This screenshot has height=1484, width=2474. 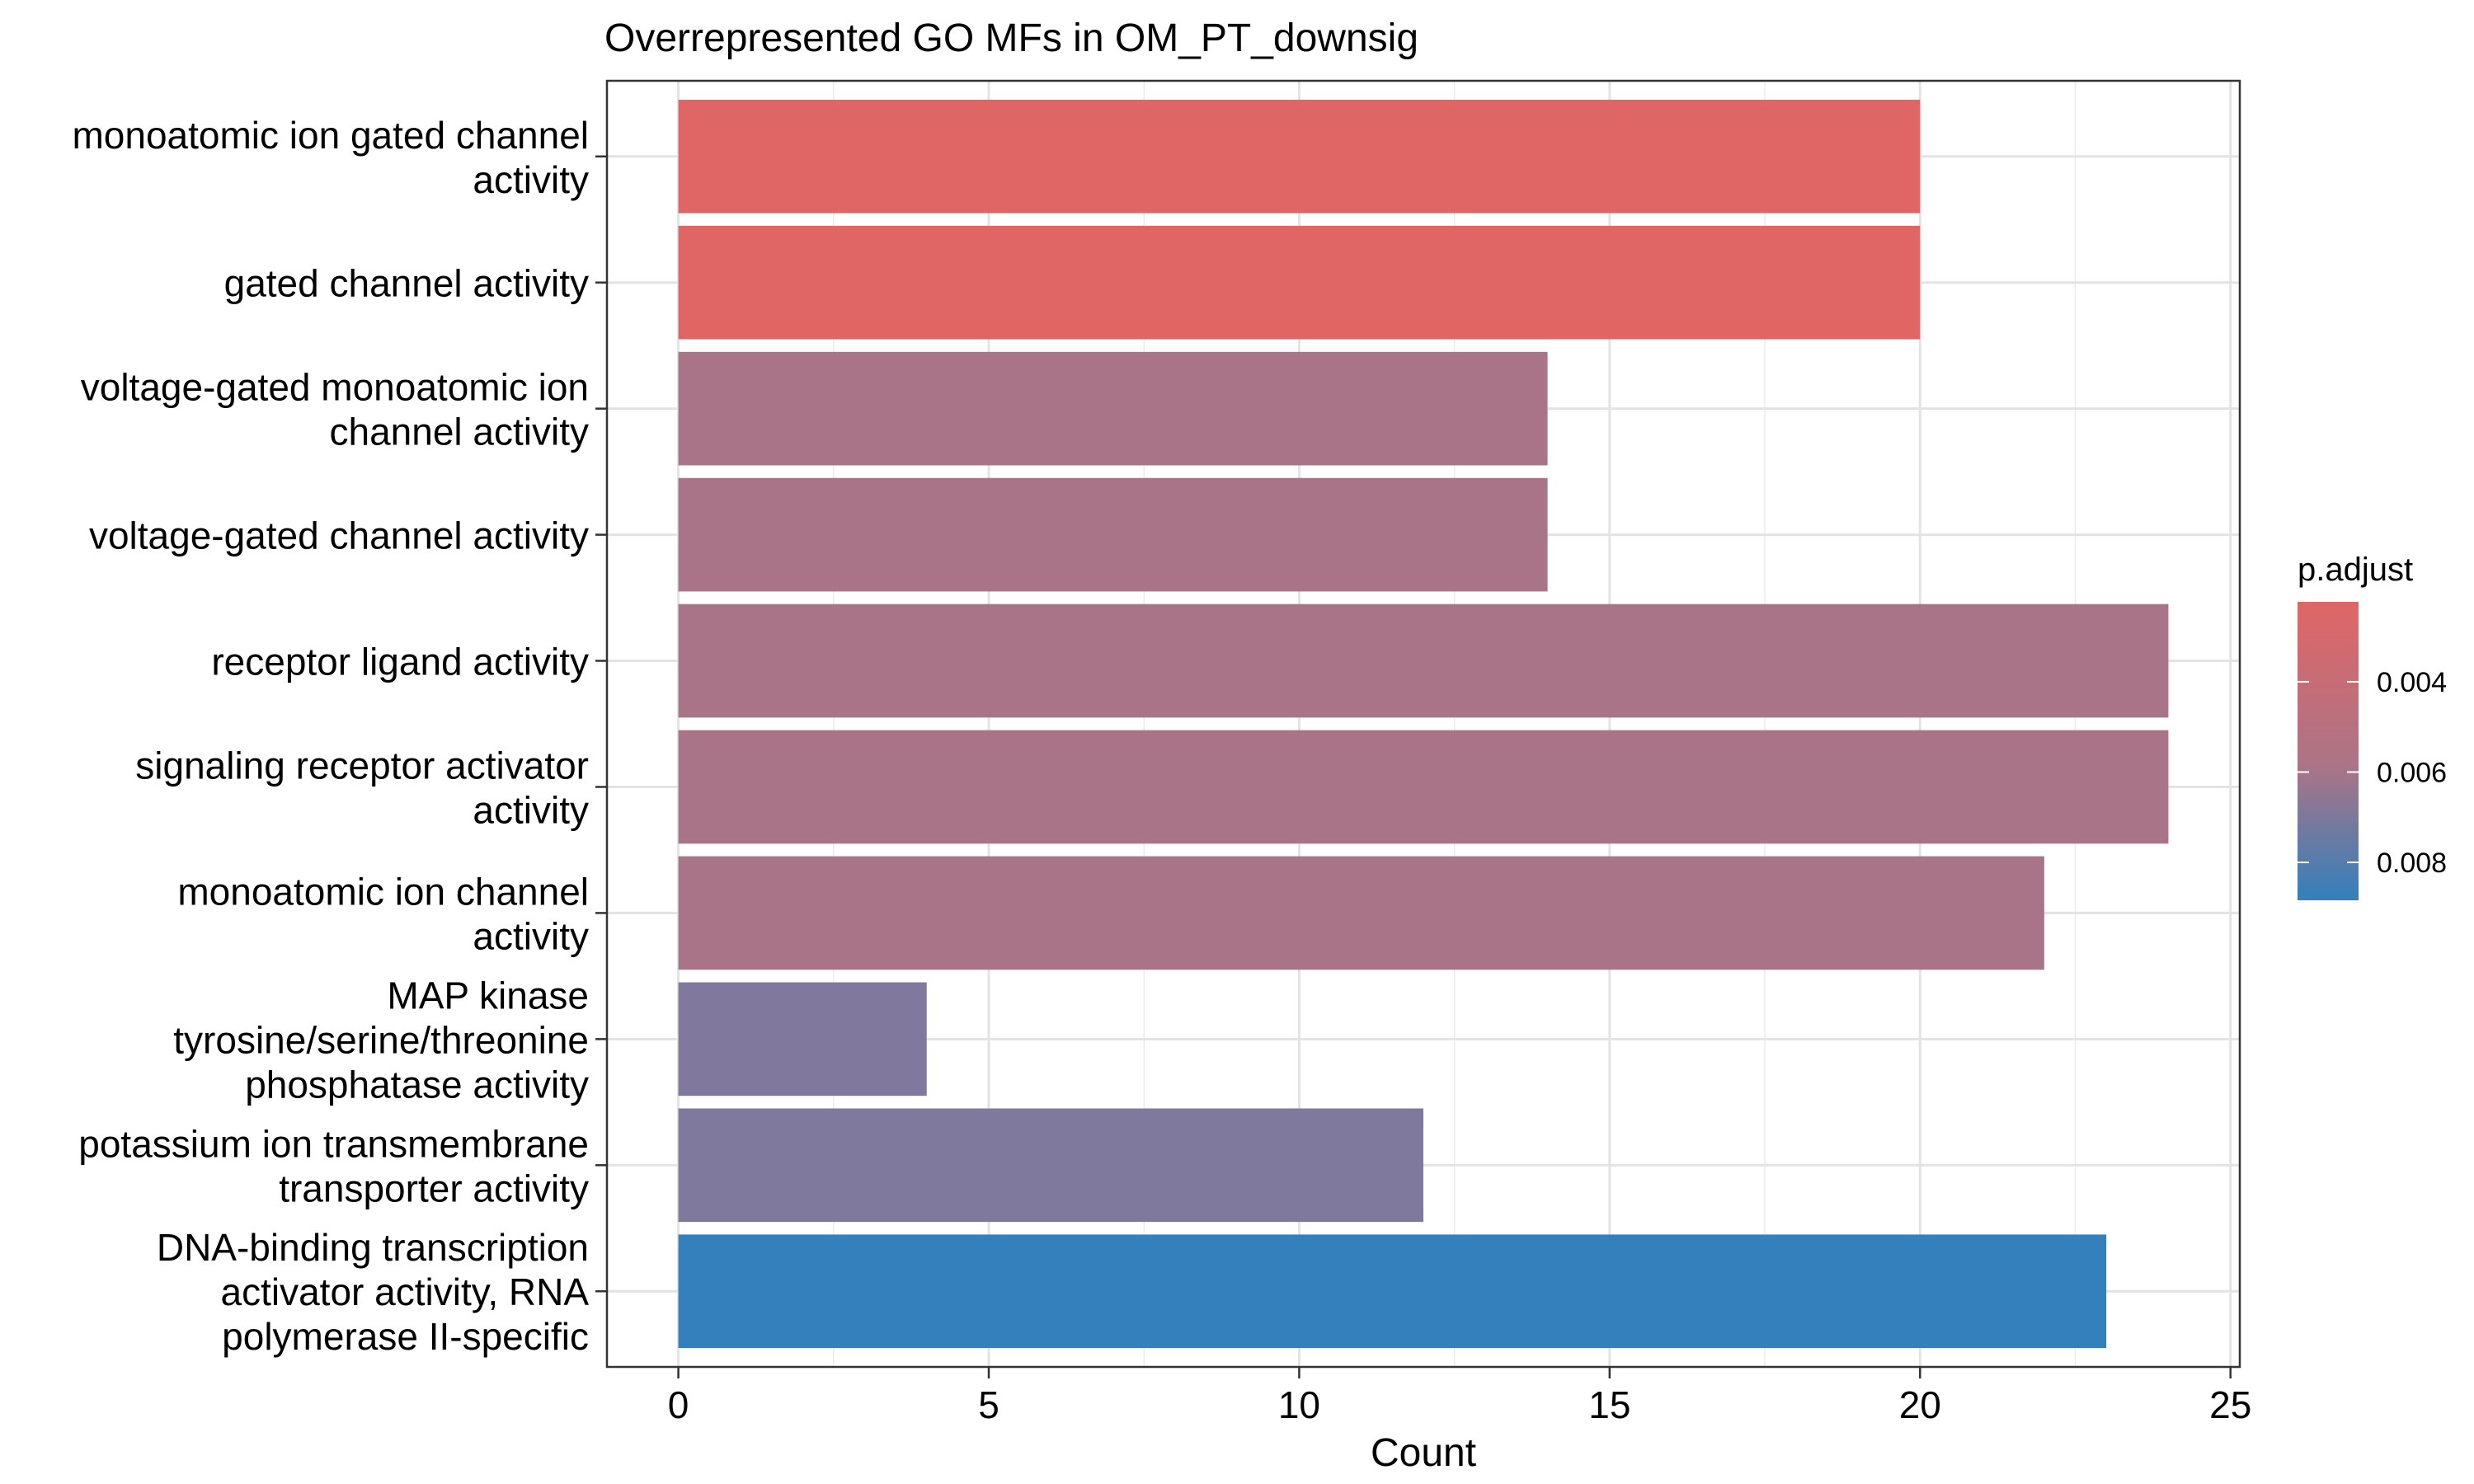 What do you see at coordinates (1609, 1404) in the screenshot?
I see `x-tick-label: 15` at bounding box center [1609, 1404].